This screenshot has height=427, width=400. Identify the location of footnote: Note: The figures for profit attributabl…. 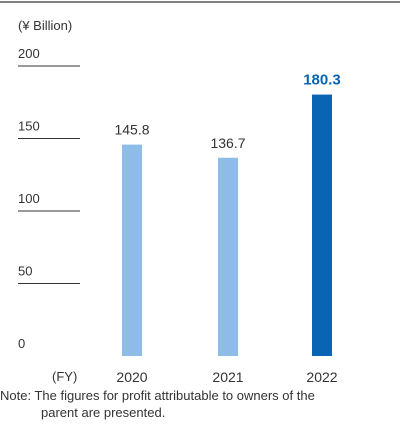
(199, 404).